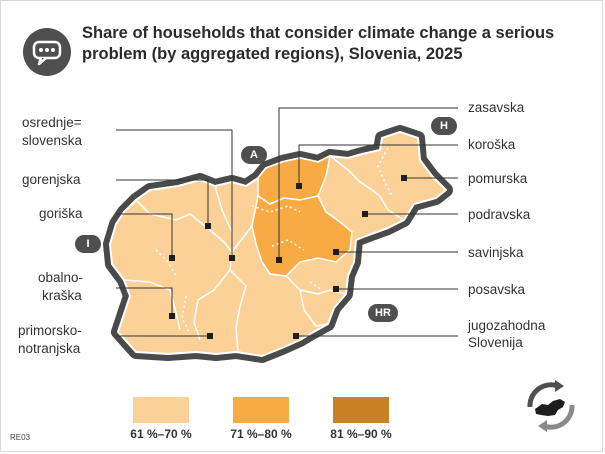 The width and height of the screenshot is (605, 454). Describe the element at coordinates (336, 289) in the screenshot. I see `marker-posavska` at that location.